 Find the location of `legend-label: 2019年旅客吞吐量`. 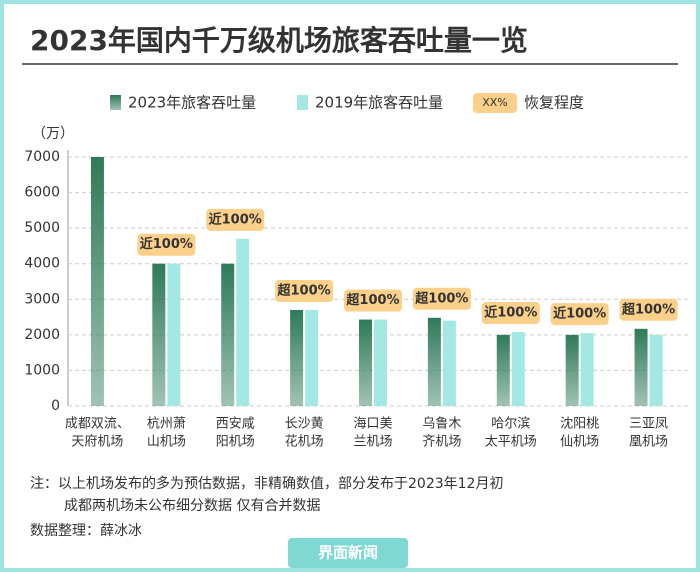

legend-label: 2019年旅客吞吐量 is located at coordinates (379, 103).